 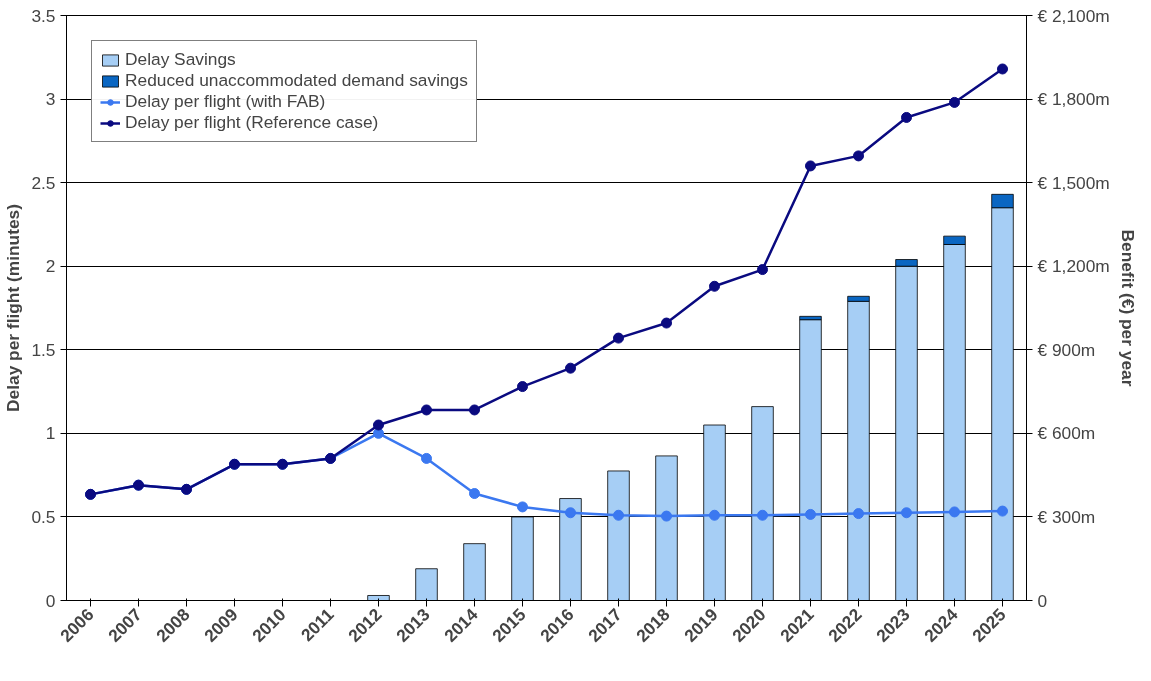 What do you see at coordinates (50, 433) in the screenshot?
I see `y-tick-label: 1` at bounding box center [50, 433].